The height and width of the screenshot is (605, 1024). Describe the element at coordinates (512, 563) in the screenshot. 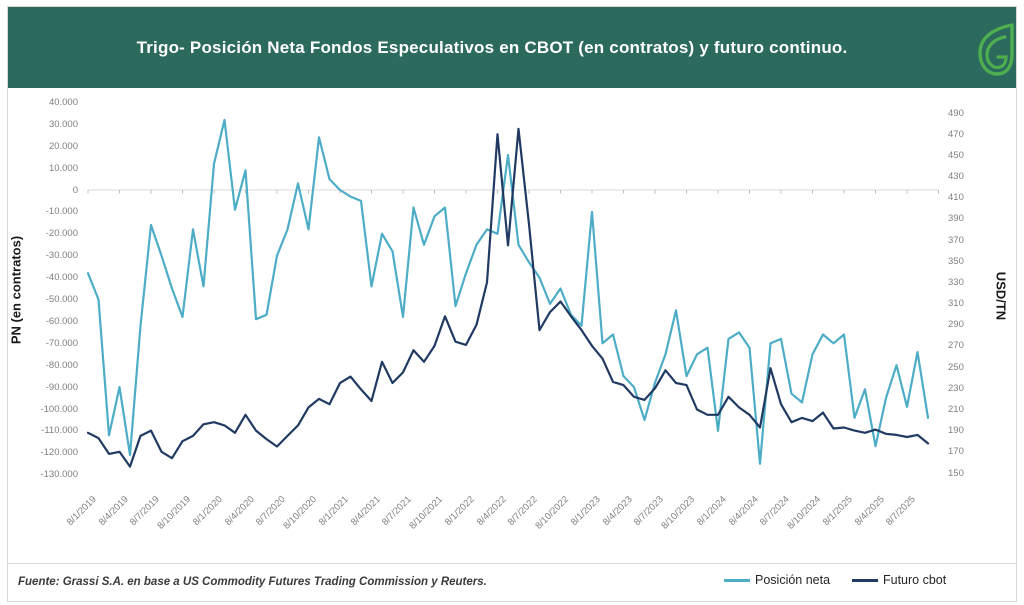

I see `footer-divider` at that location.